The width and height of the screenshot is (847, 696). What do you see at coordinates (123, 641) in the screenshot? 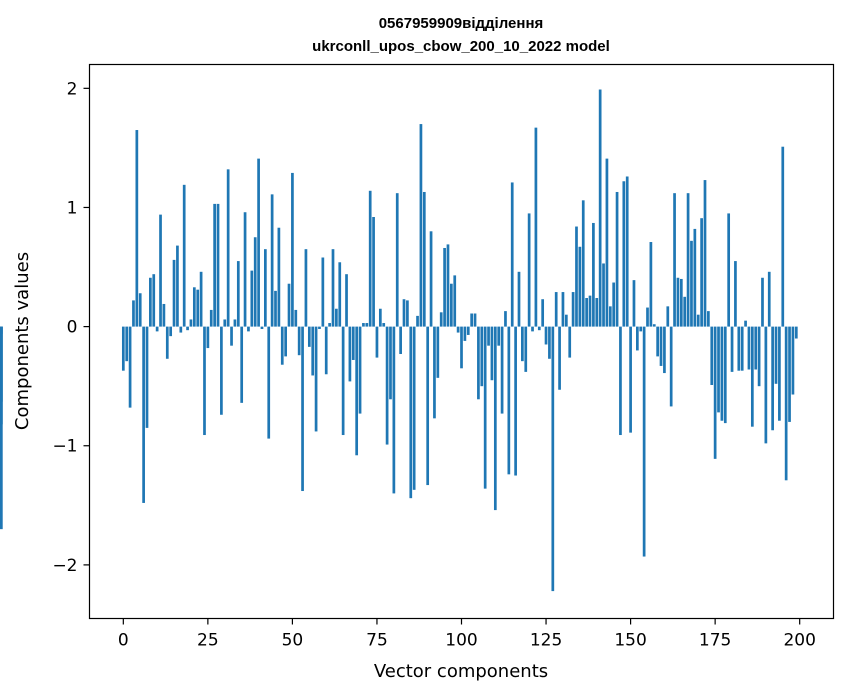
I see `x-tick-label: 0` at bounding box center [123, 641].